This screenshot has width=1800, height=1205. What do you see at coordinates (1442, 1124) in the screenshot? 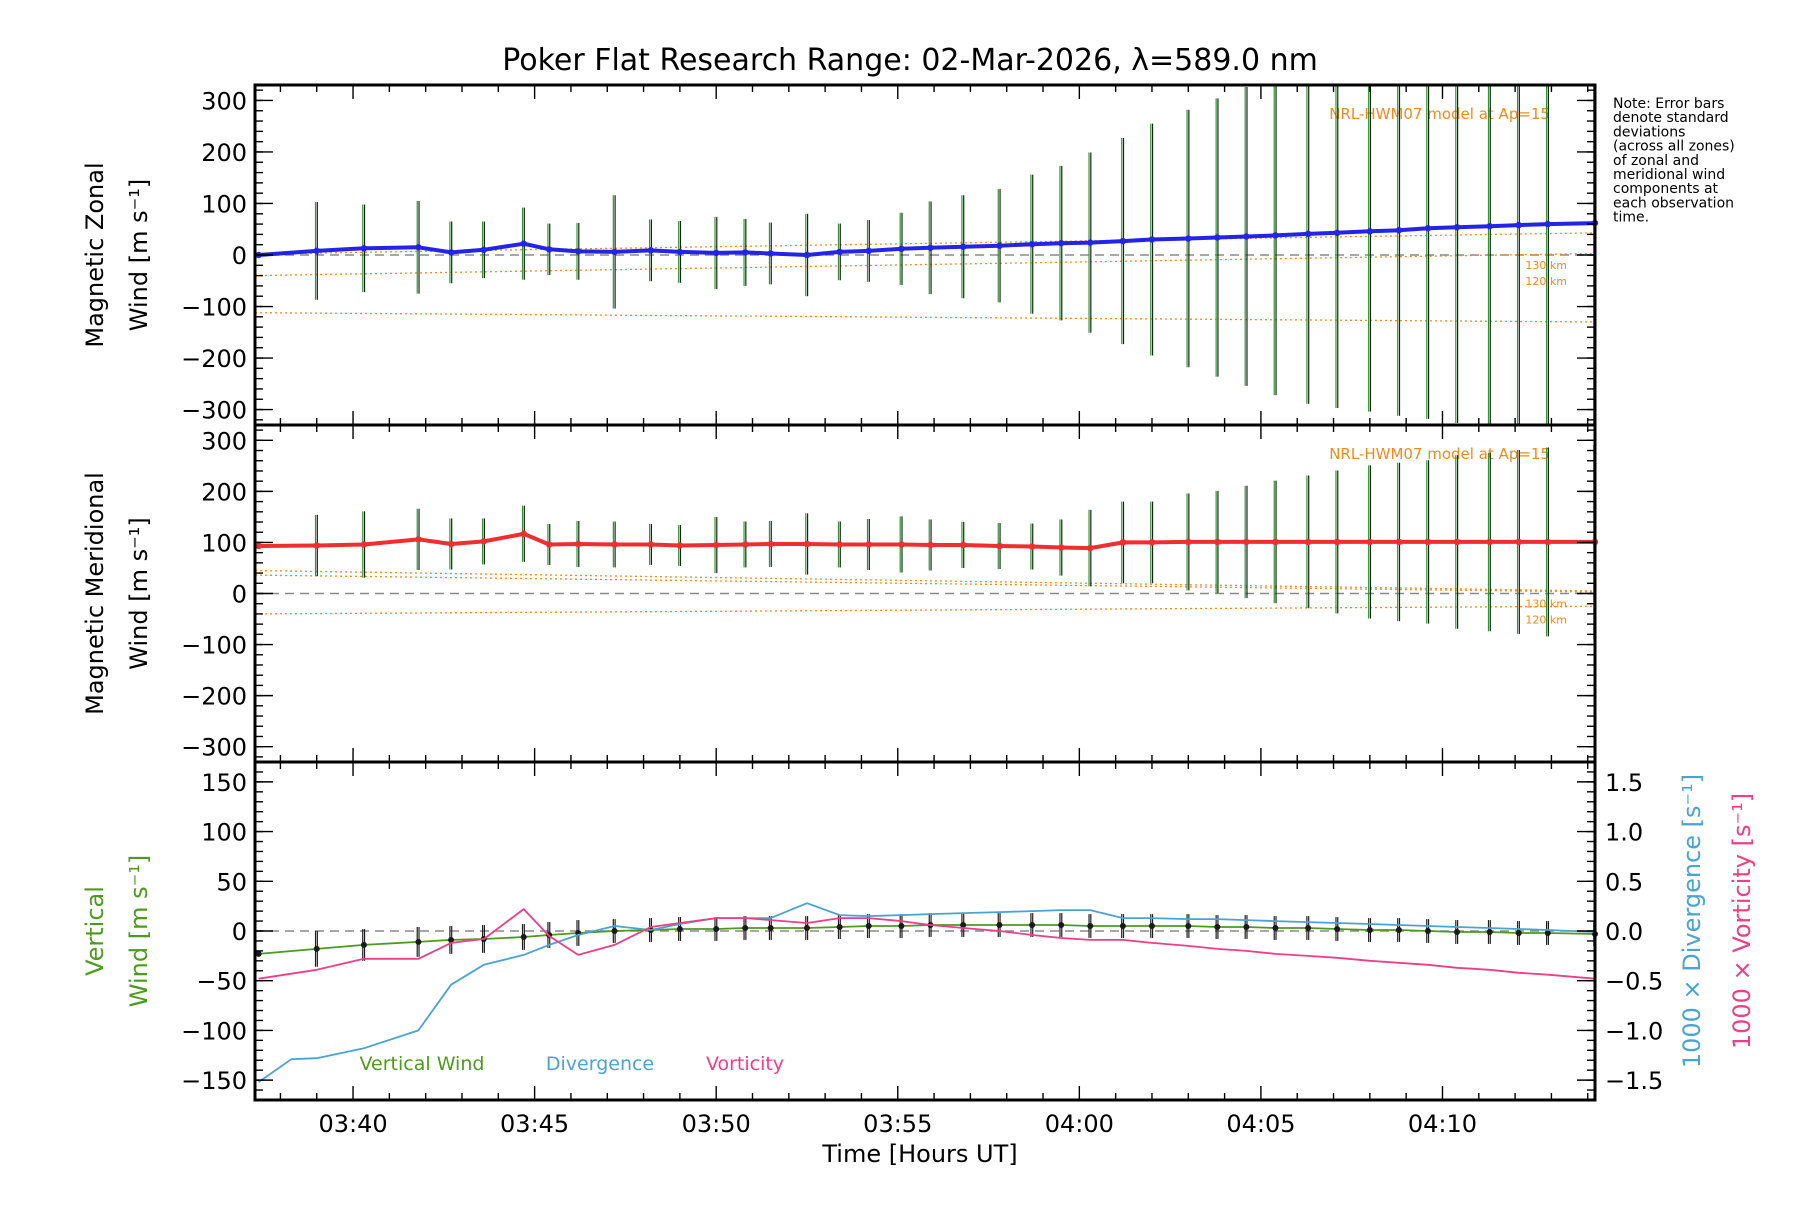
I see `x-tick-label-0410: 04:10` at bounding box center [1442, 1124].